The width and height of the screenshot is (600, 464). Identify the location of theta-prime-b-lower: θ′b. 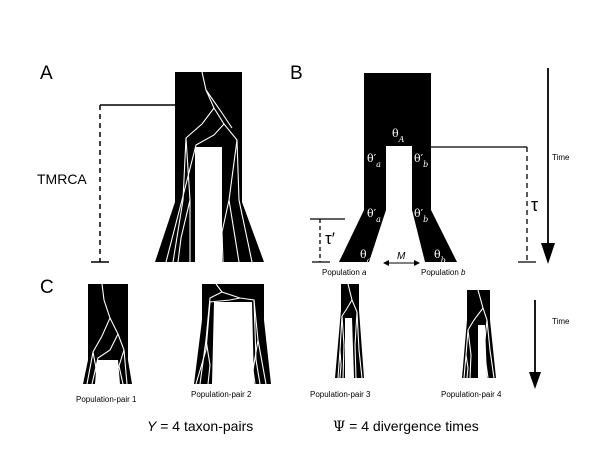
(421, 215).